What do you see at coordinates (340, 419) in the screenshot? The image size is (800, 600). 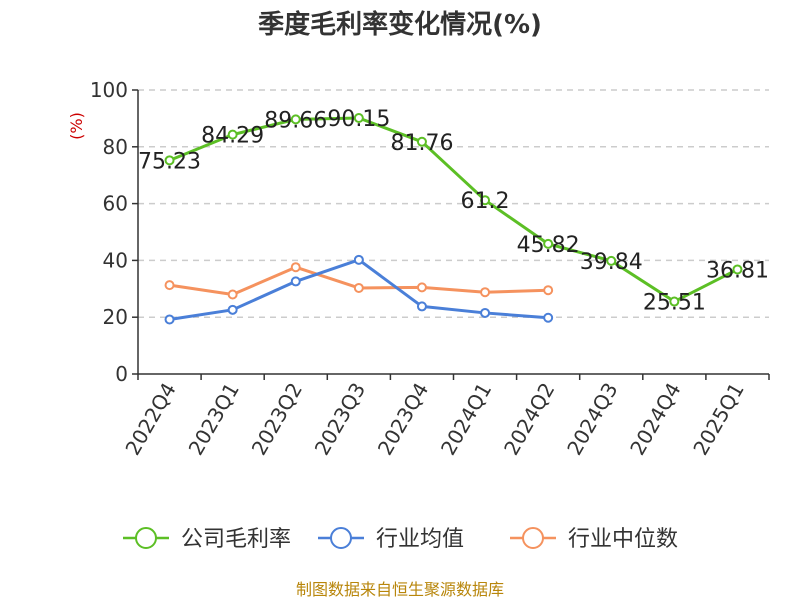 I see `x-tick-label: 2023Q3` at bounding box center [340, 419].